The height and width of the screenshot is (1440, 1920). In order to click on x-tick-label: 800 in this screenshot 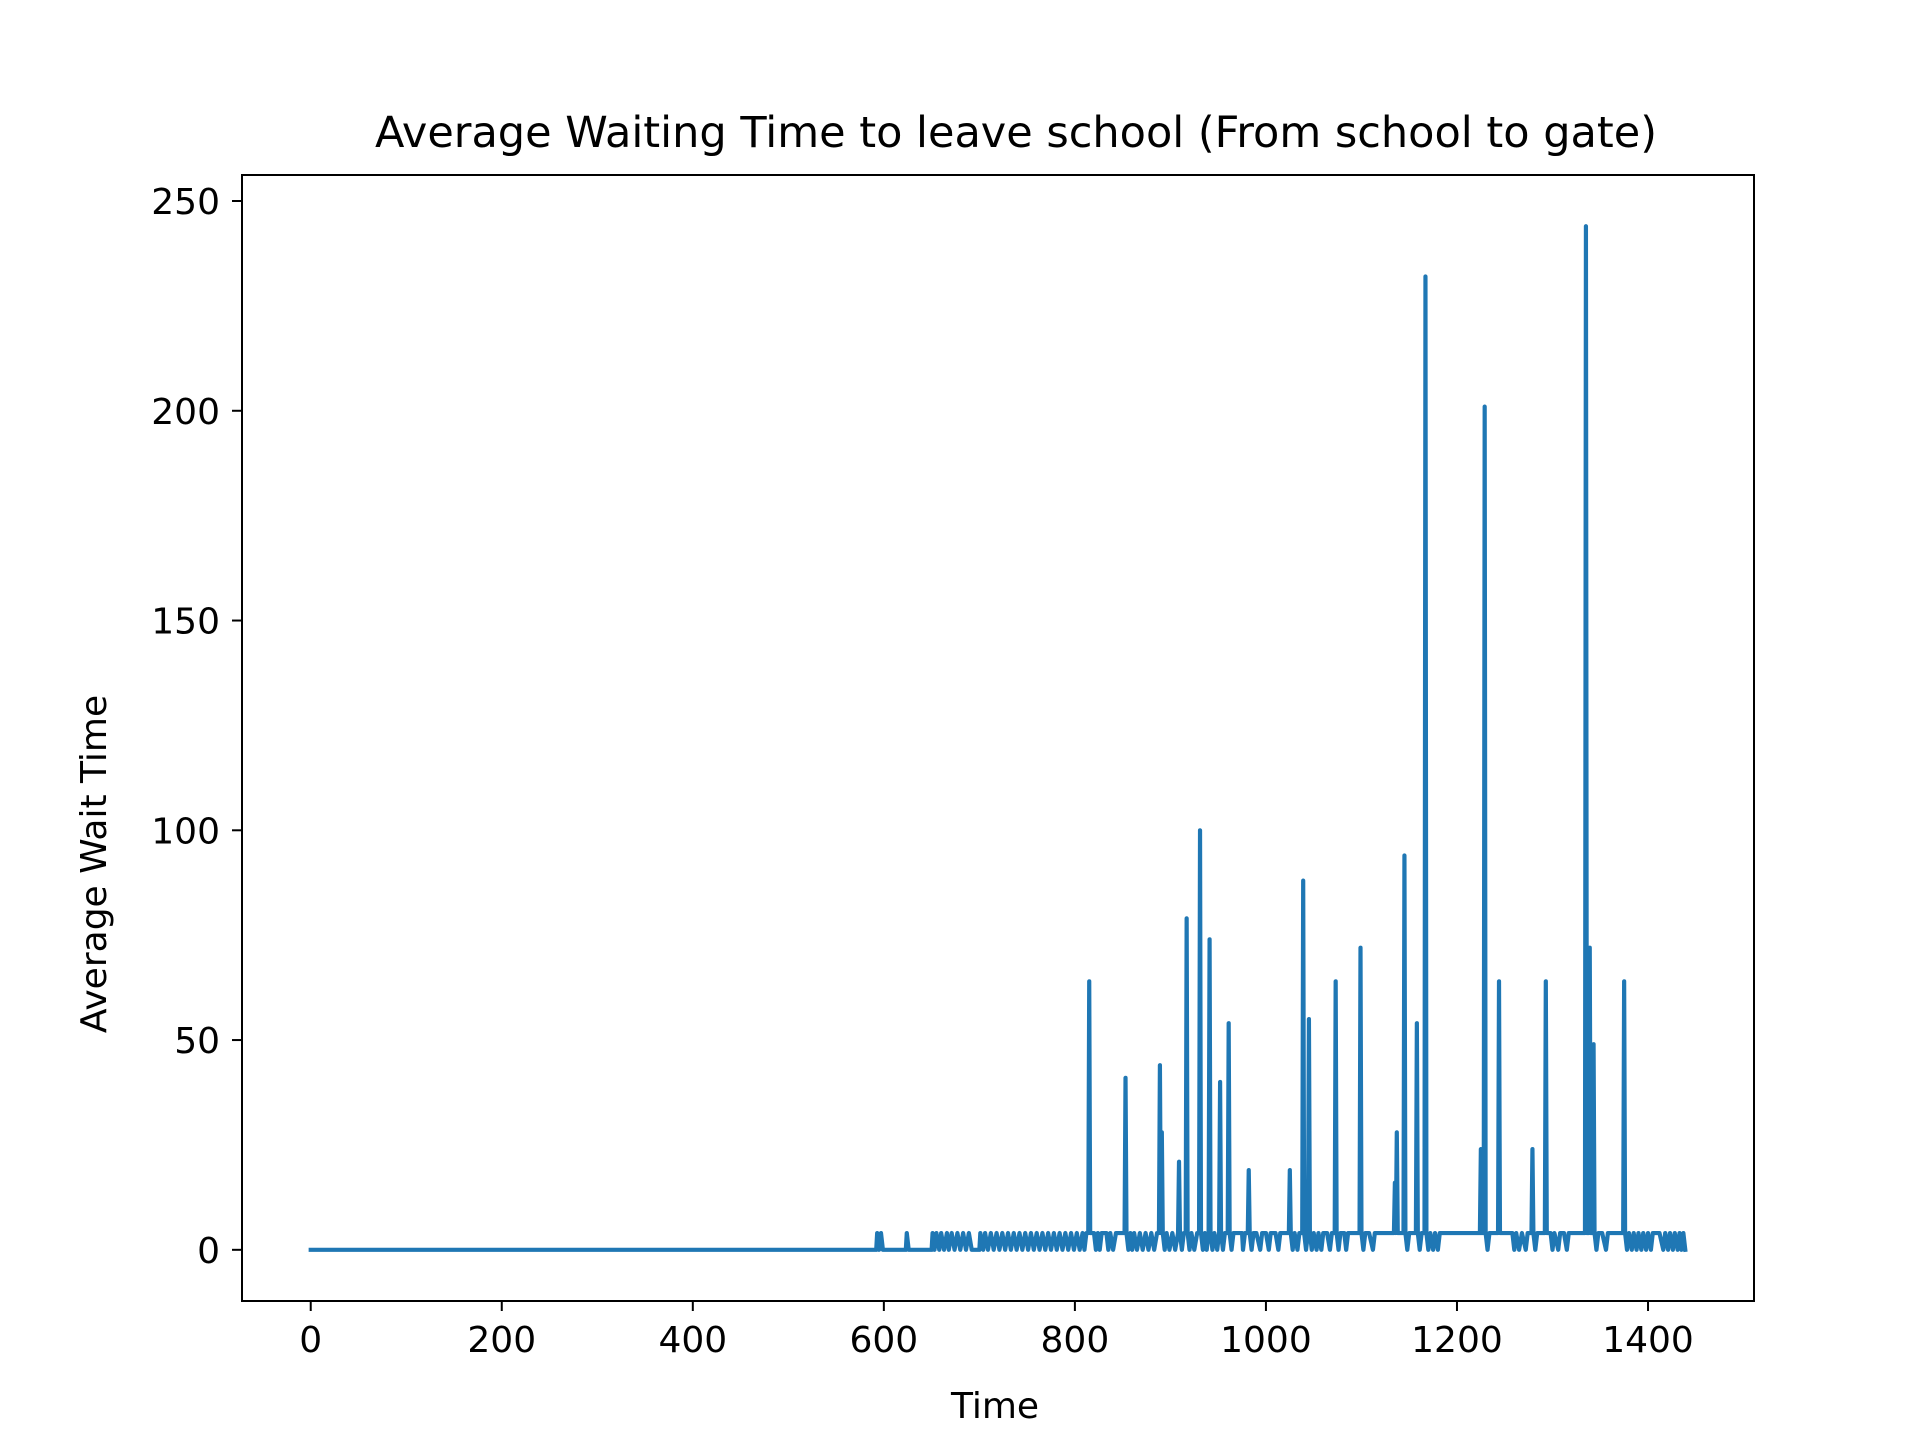, I will do `click(1075, 1340)`.